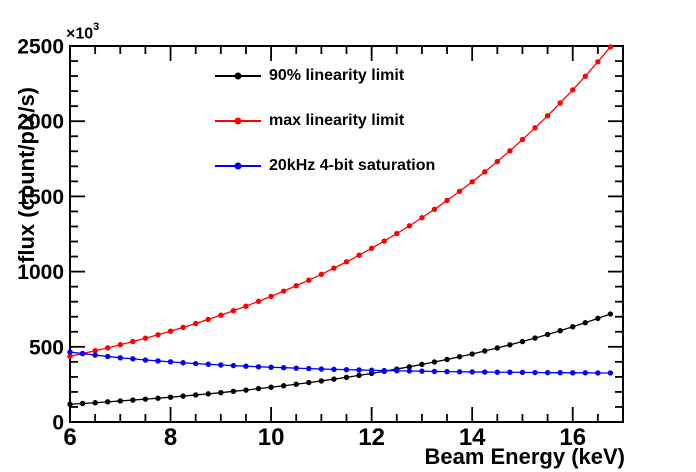  I want to click on y-tick-label: 1000, so click(40, 272).